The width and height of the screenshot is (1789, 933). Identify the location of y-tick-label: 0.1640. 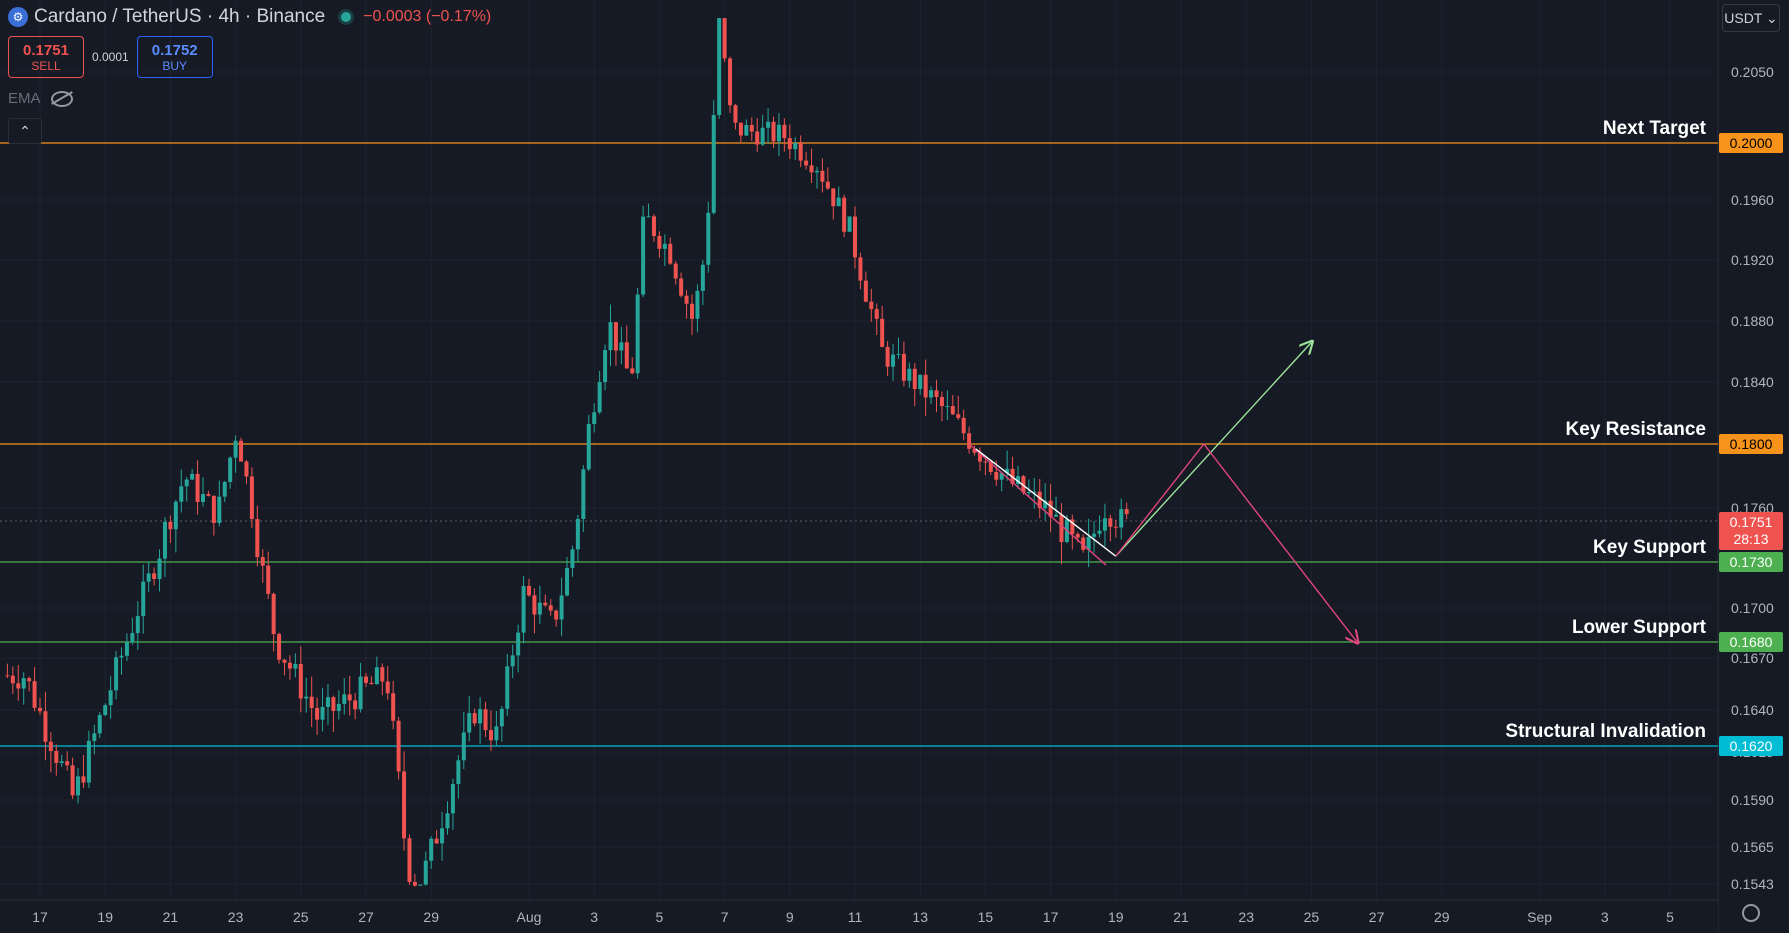
(1752, 710).